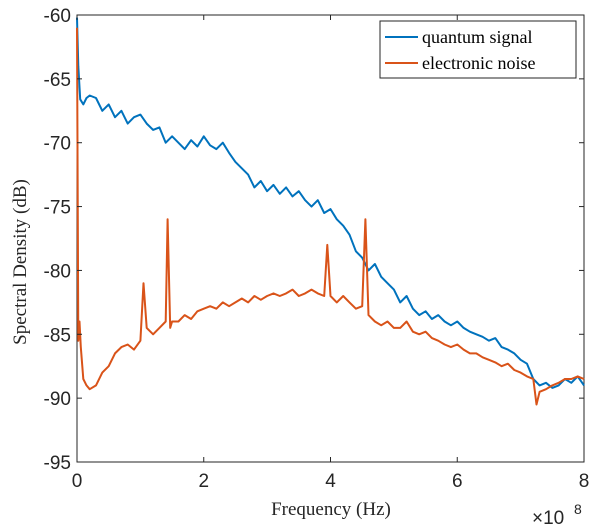 The height and width of the screenshot is (527, 589). What do you see at coordinates (20, 262) in the screenshot?
I see `y-axis-label: Spectral Density (dB)` at bounding box center [20, 262].